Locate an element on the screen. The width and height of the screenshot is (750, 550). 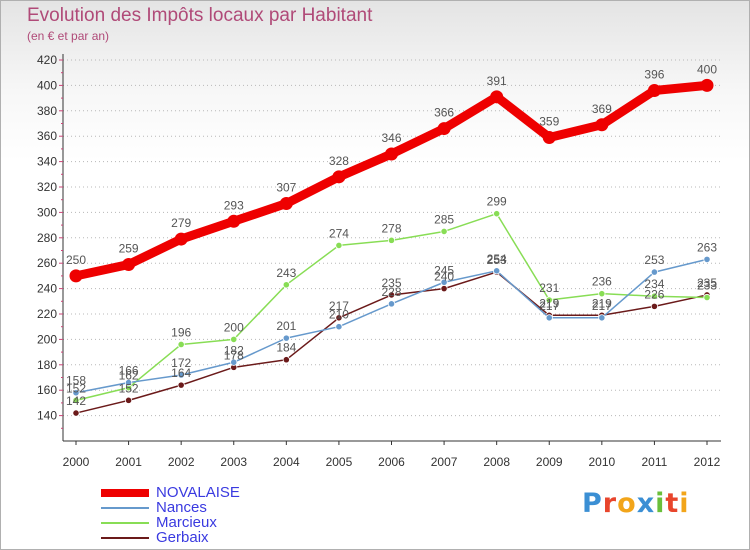
x-tick-label: 2008 is located at coordinates (496, 462).